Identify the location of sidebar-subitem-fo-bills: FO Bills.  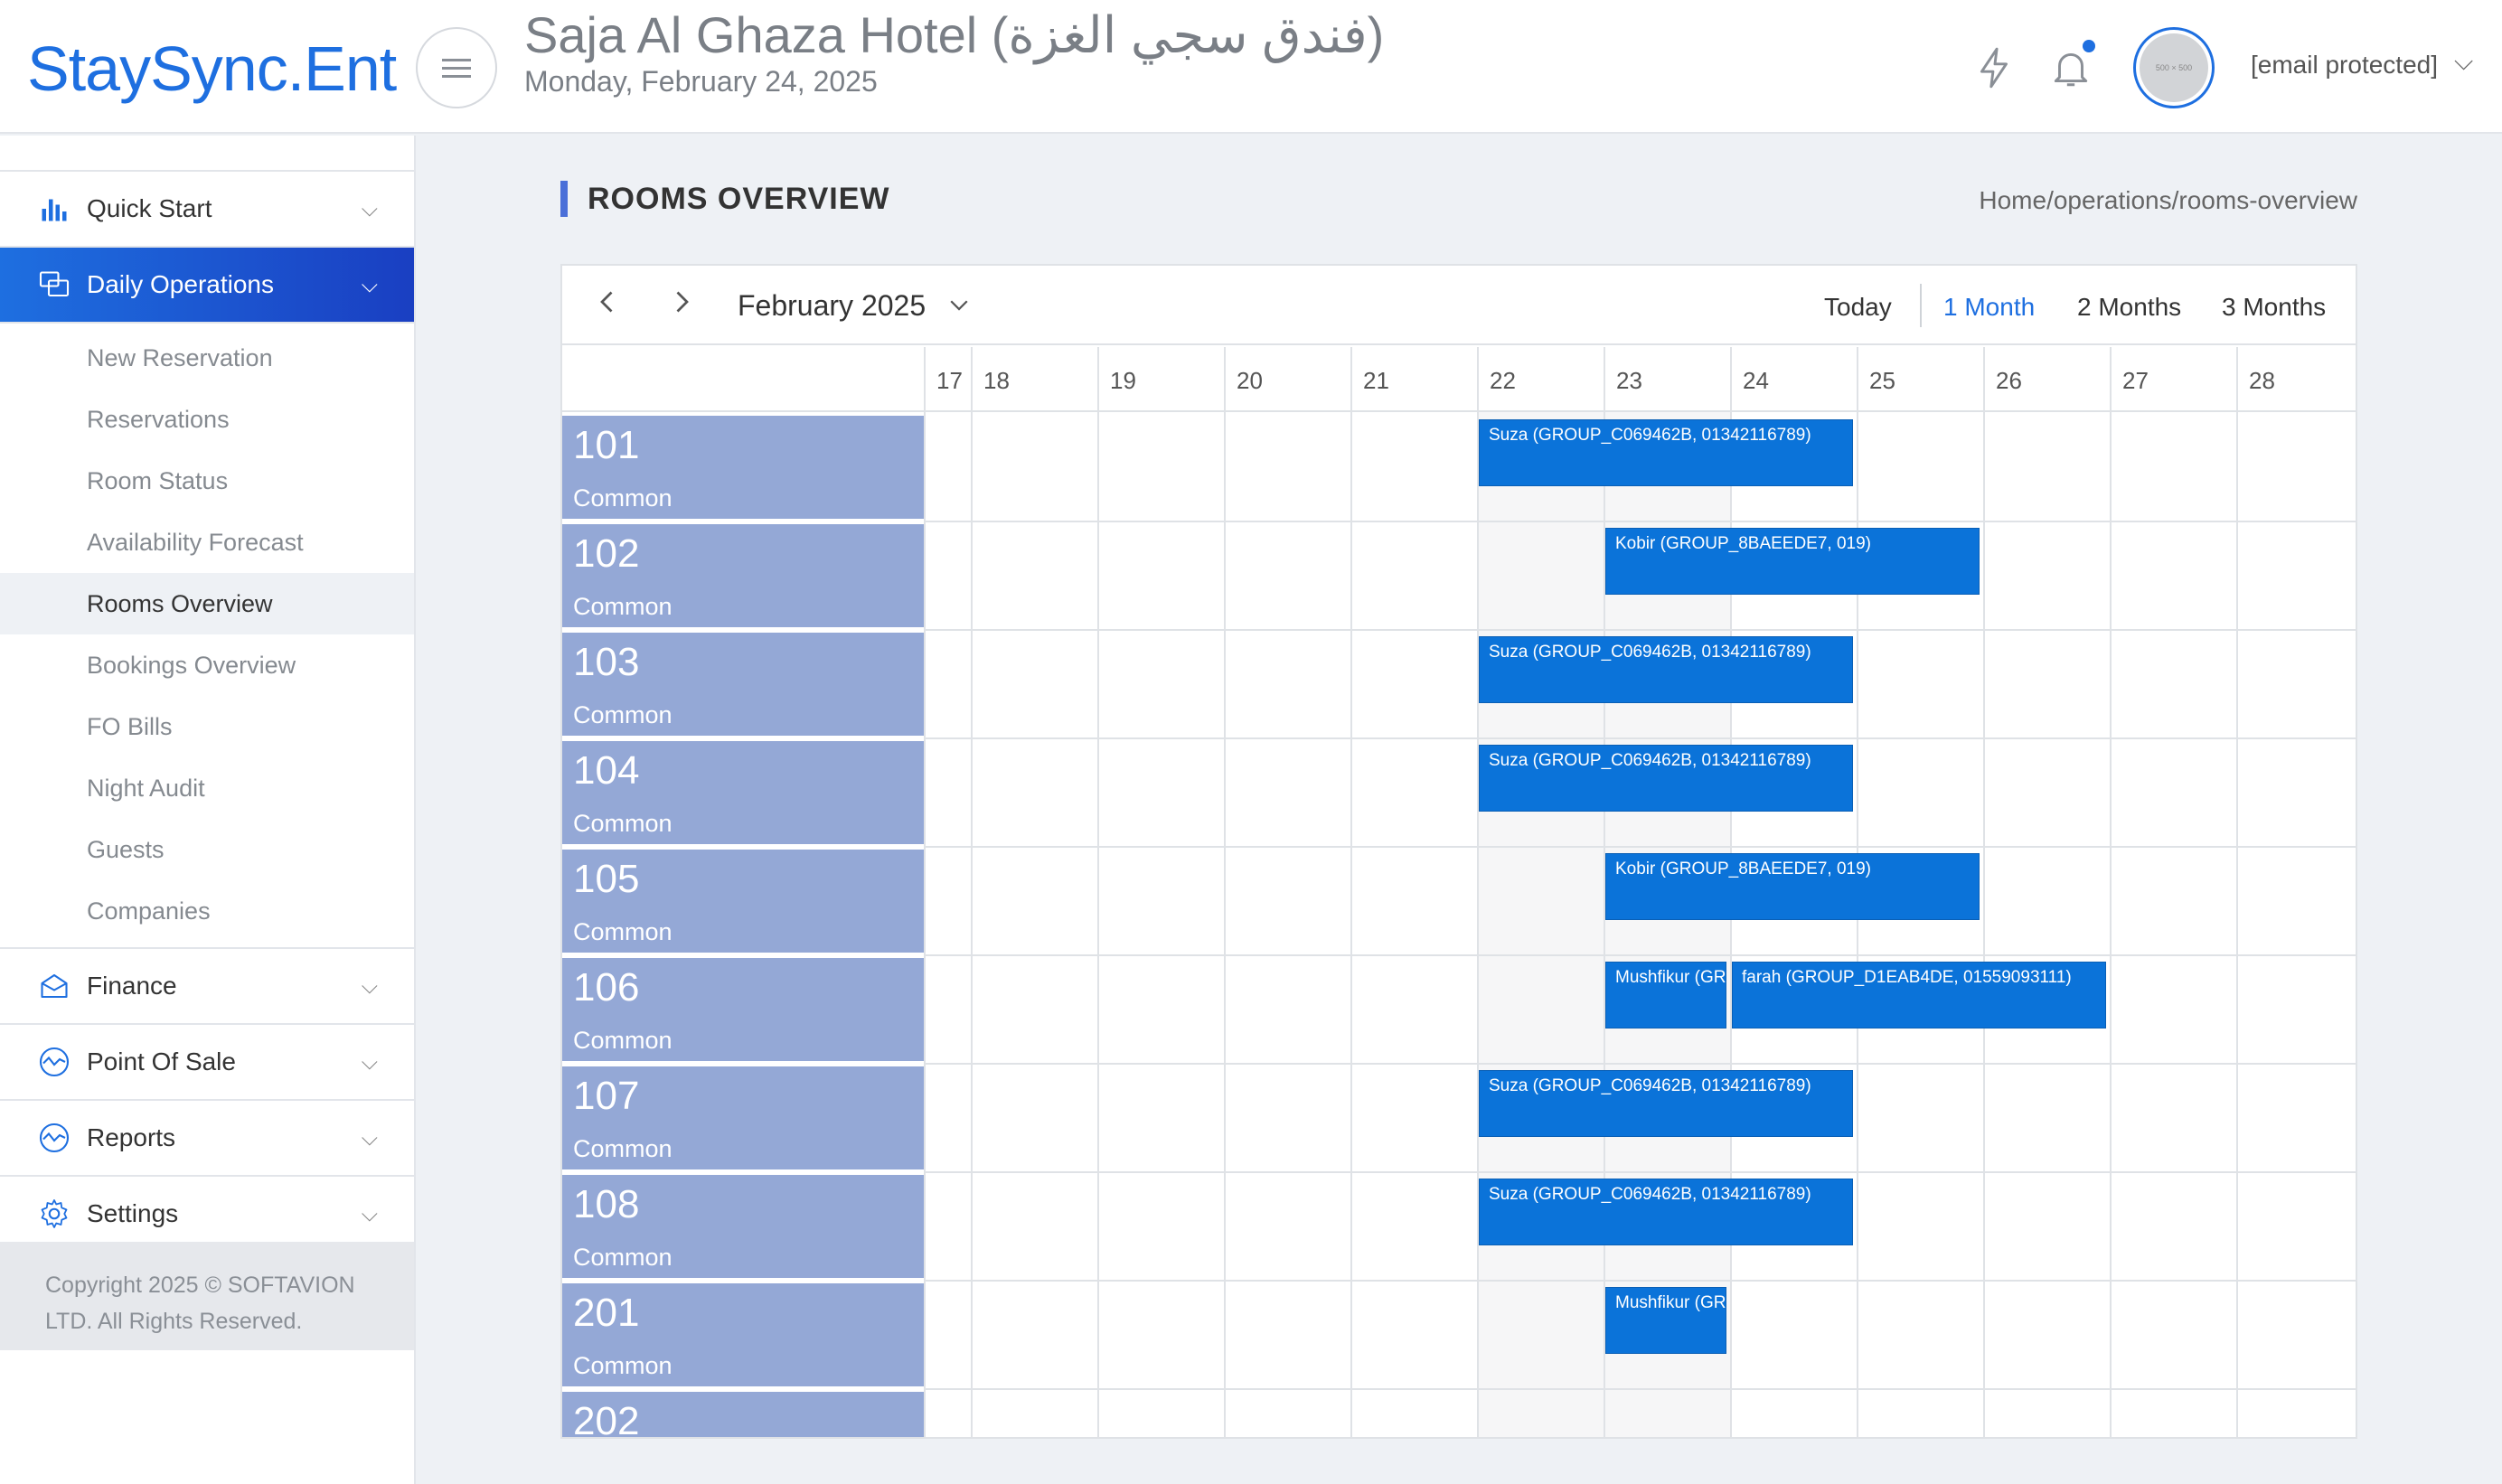
(130, 727).